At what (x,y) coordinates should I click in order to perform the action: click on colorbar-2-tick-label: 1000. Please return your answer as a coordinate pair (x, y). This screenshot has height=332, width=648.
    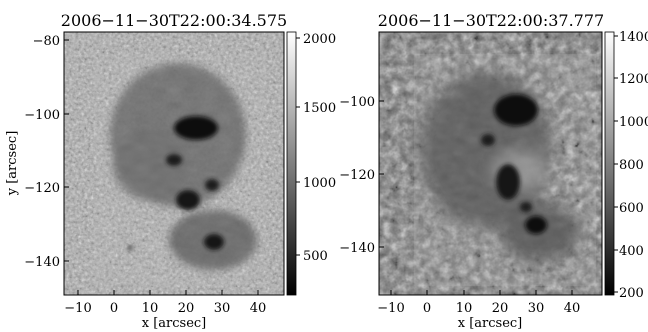
    Looking at the image, I should click on (633, 122).